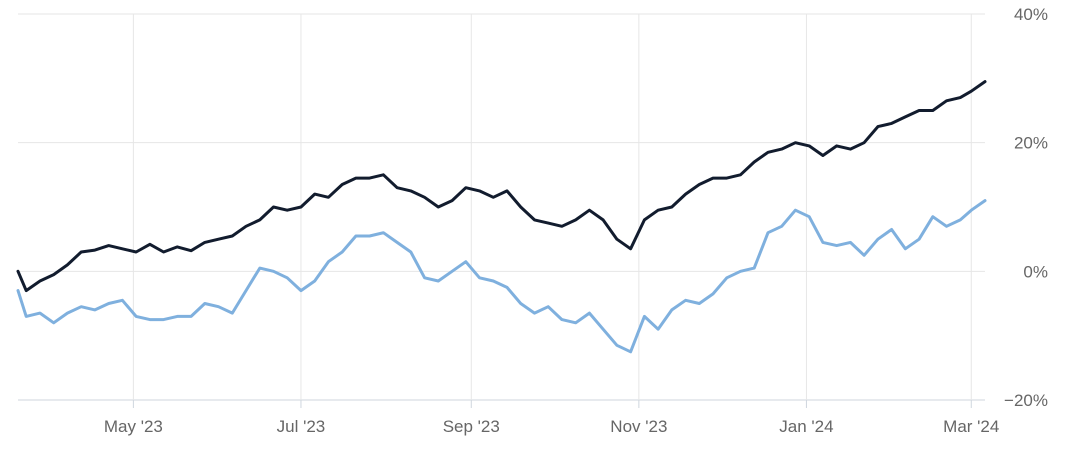  I want to click on x-tick-label: Jul '23, so click(301, 426).